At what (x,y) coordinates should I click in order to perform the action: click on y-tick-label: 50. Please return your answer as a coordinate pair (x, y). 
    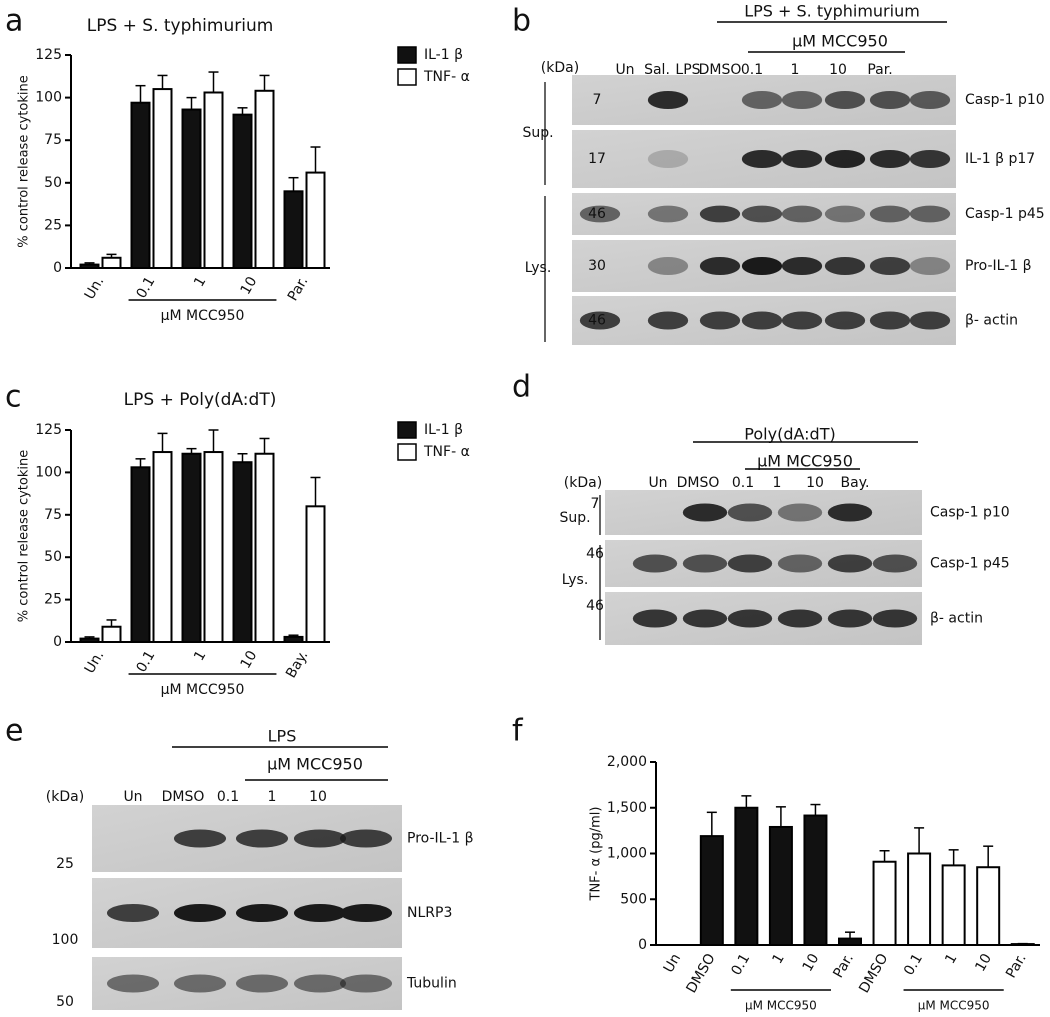
    Looking at the image, I should click on (53, 183).